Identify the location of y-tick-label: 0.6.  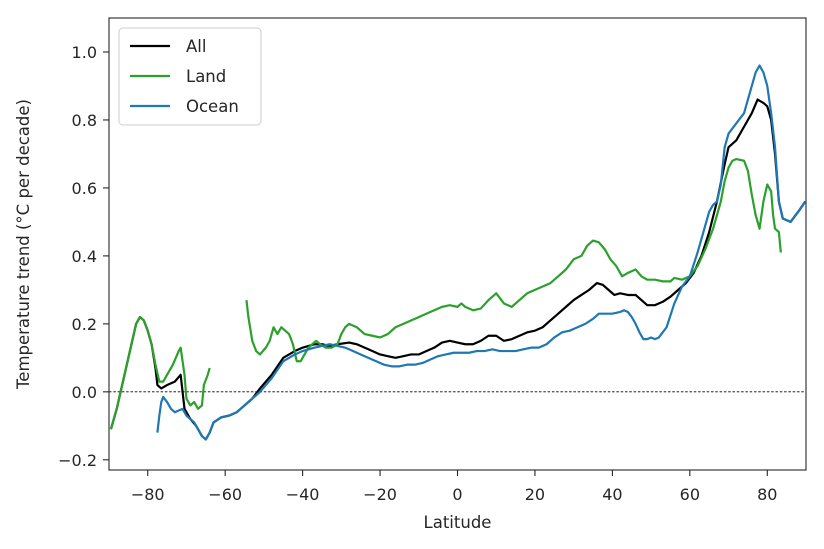
(84, 188).